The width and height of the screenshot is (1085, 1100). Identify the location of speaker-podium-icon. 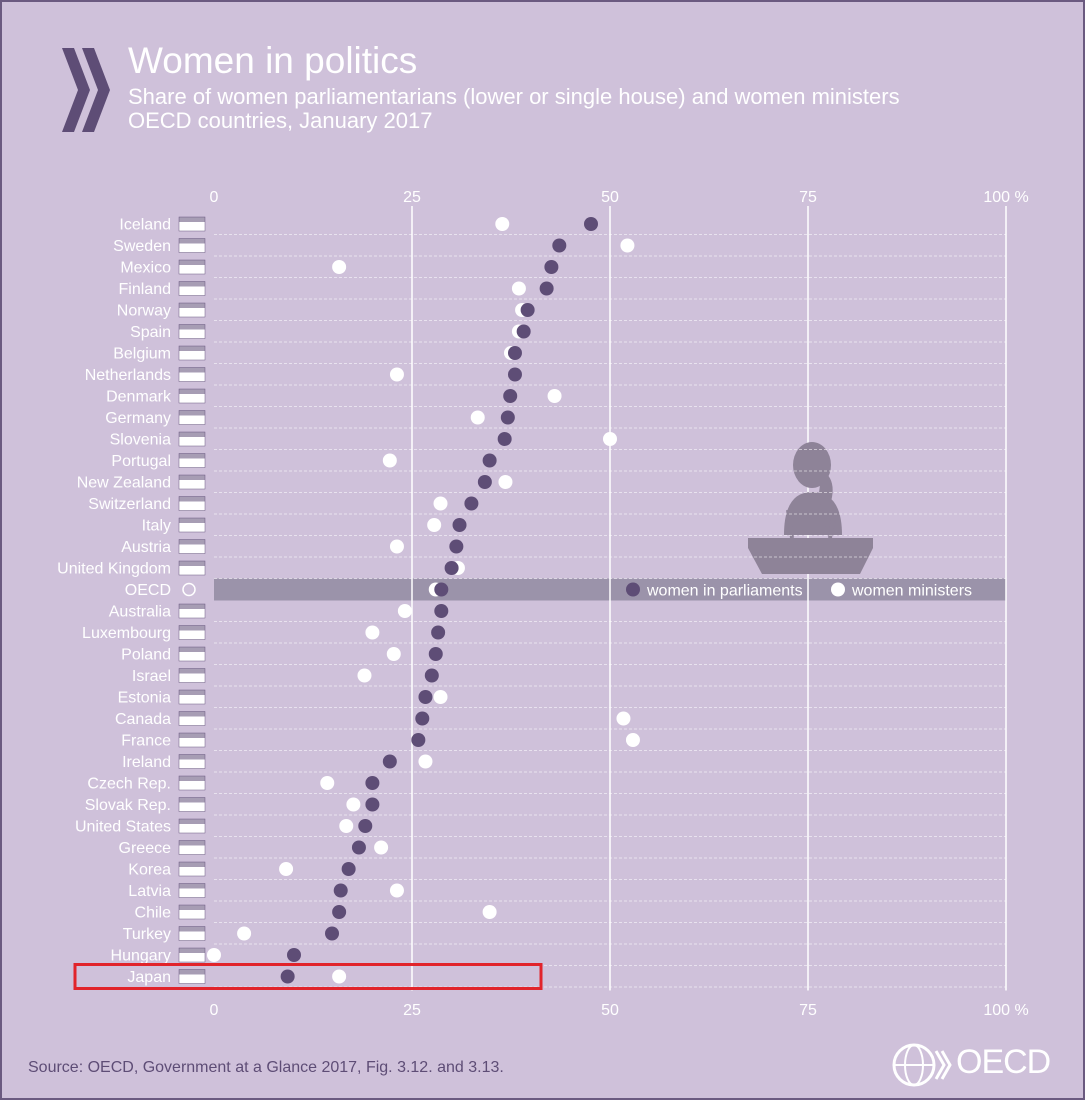
(810, 508).